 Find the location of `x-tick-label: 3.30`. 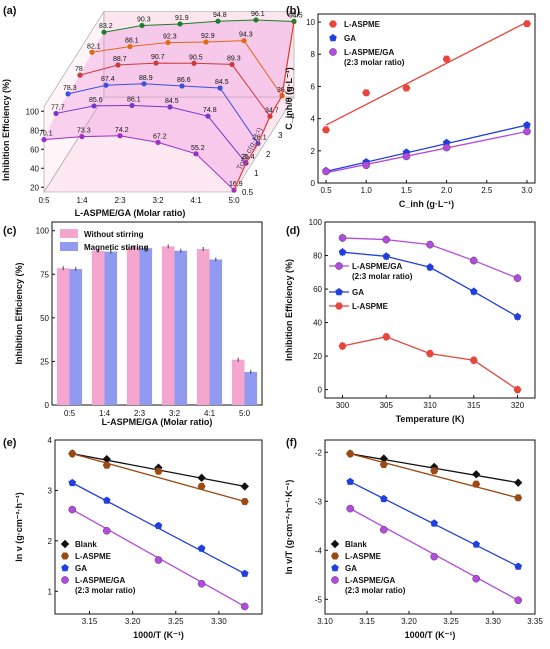

x-tick-label: 3.30 is located at coordinates (219, 621).